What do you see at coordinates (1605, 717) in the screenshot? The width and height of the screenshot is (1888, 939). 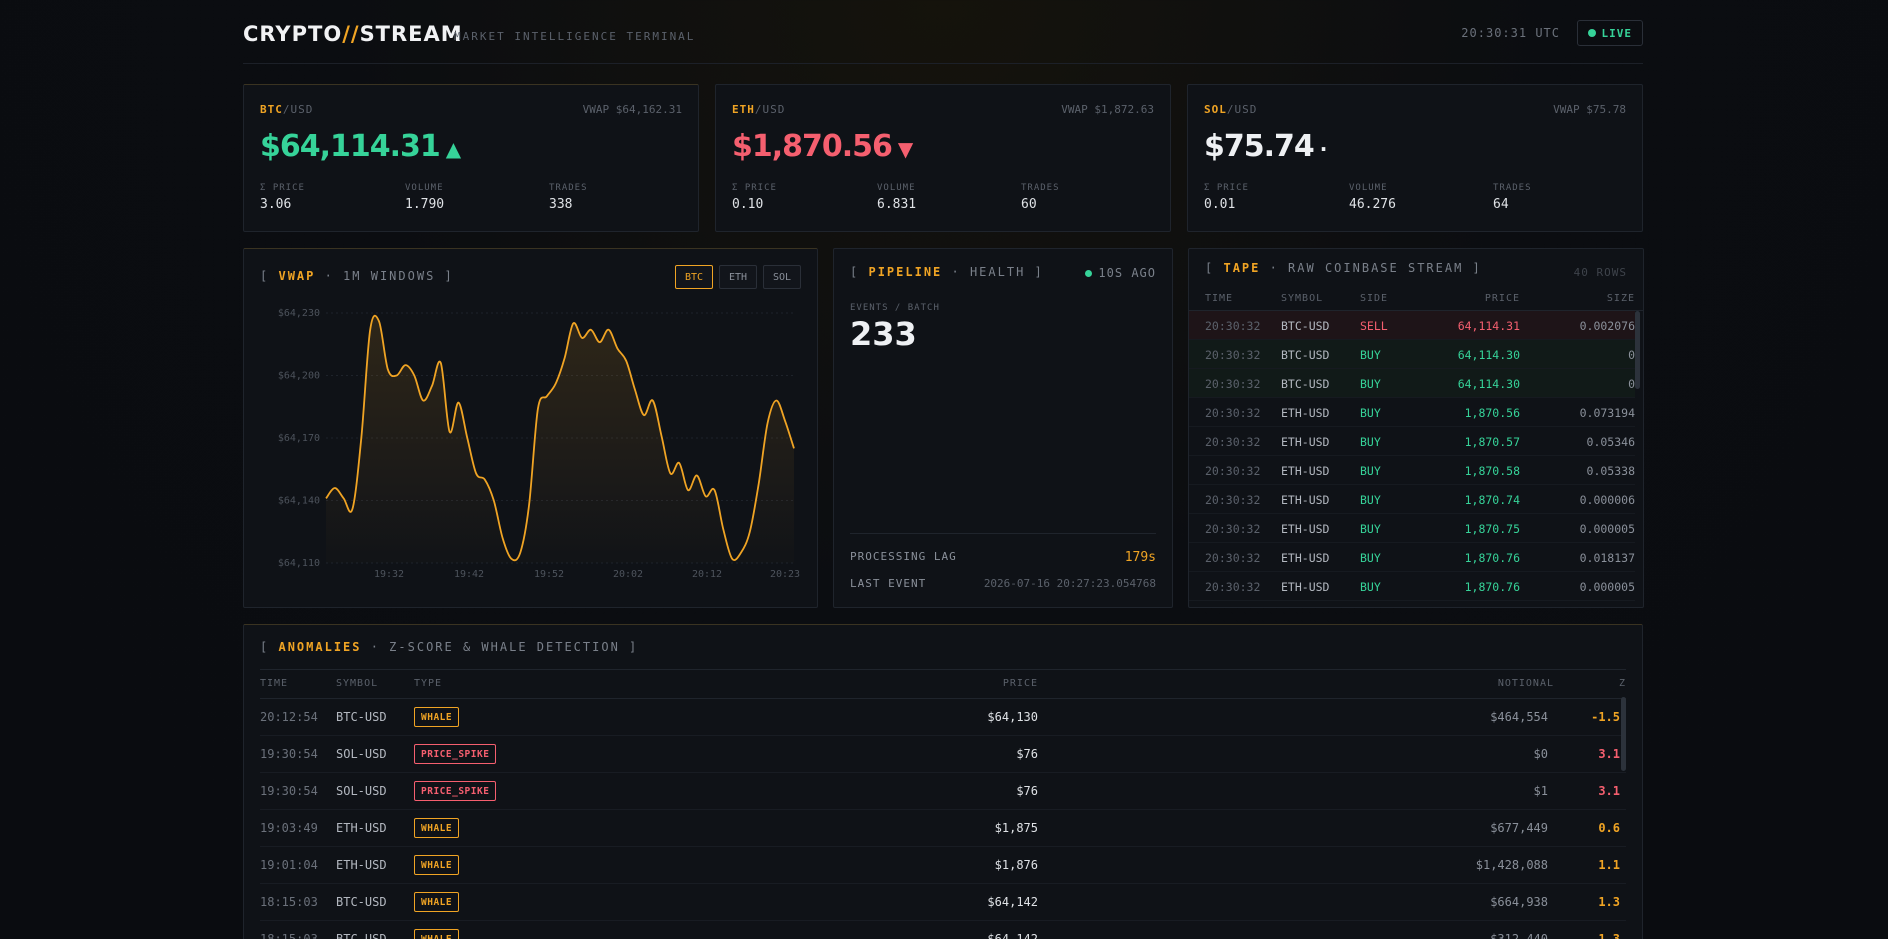 I see `anomaly-z-cell: -1.5` at bounding box center [1605, 717].